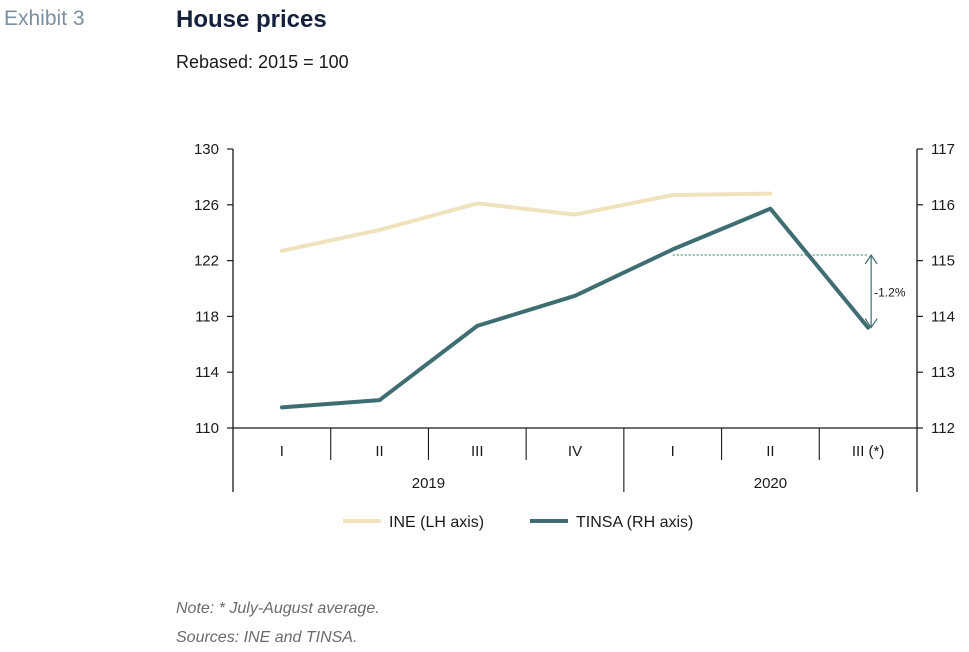 The height and width of the screenshot is (652, 969). What do you see at coordinates (868, 451) in the screenshot?
I see `x-tick-label: III (*)` at bounding box center [868, 451].